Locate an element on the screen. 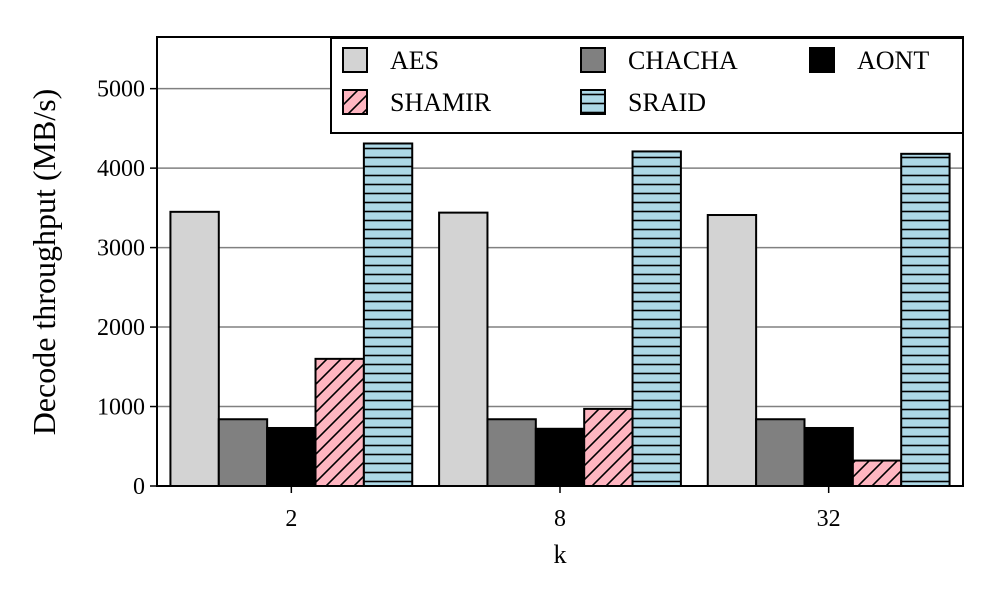 This screenshot has height=600, width=1000. legend-swatch-aont is located at coordinates (822, 60).